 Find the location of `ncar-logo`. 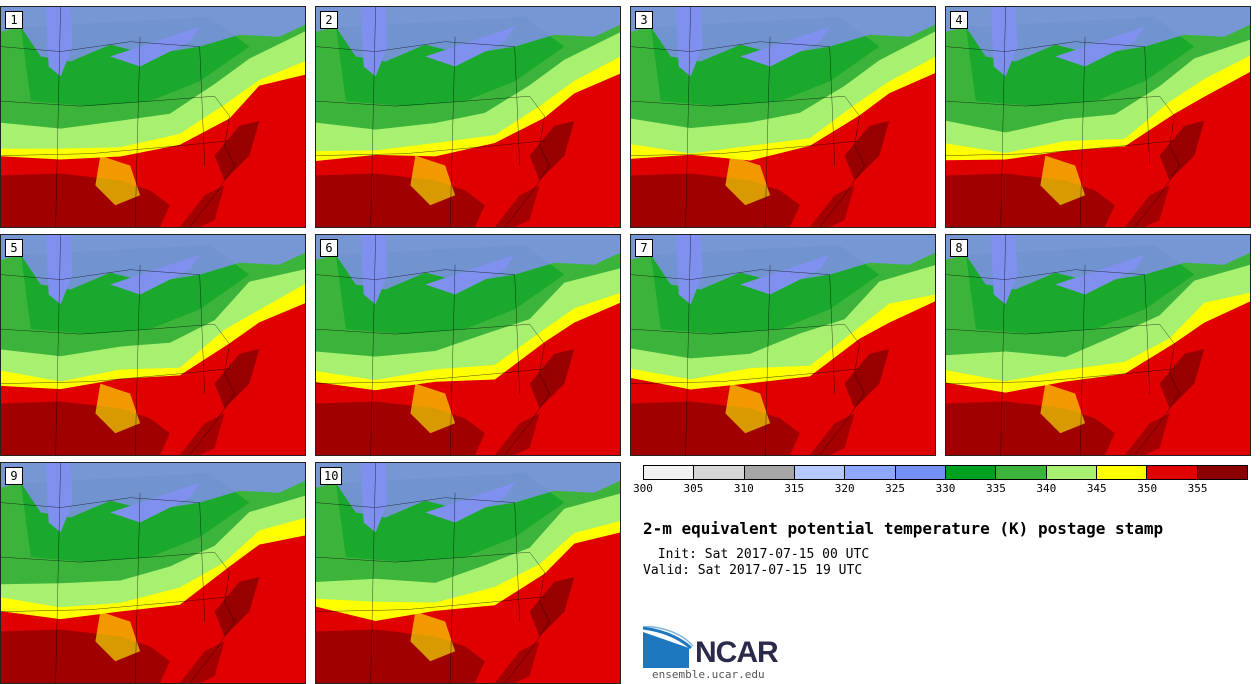

ncar-logo is located at coordinates (668, 647).